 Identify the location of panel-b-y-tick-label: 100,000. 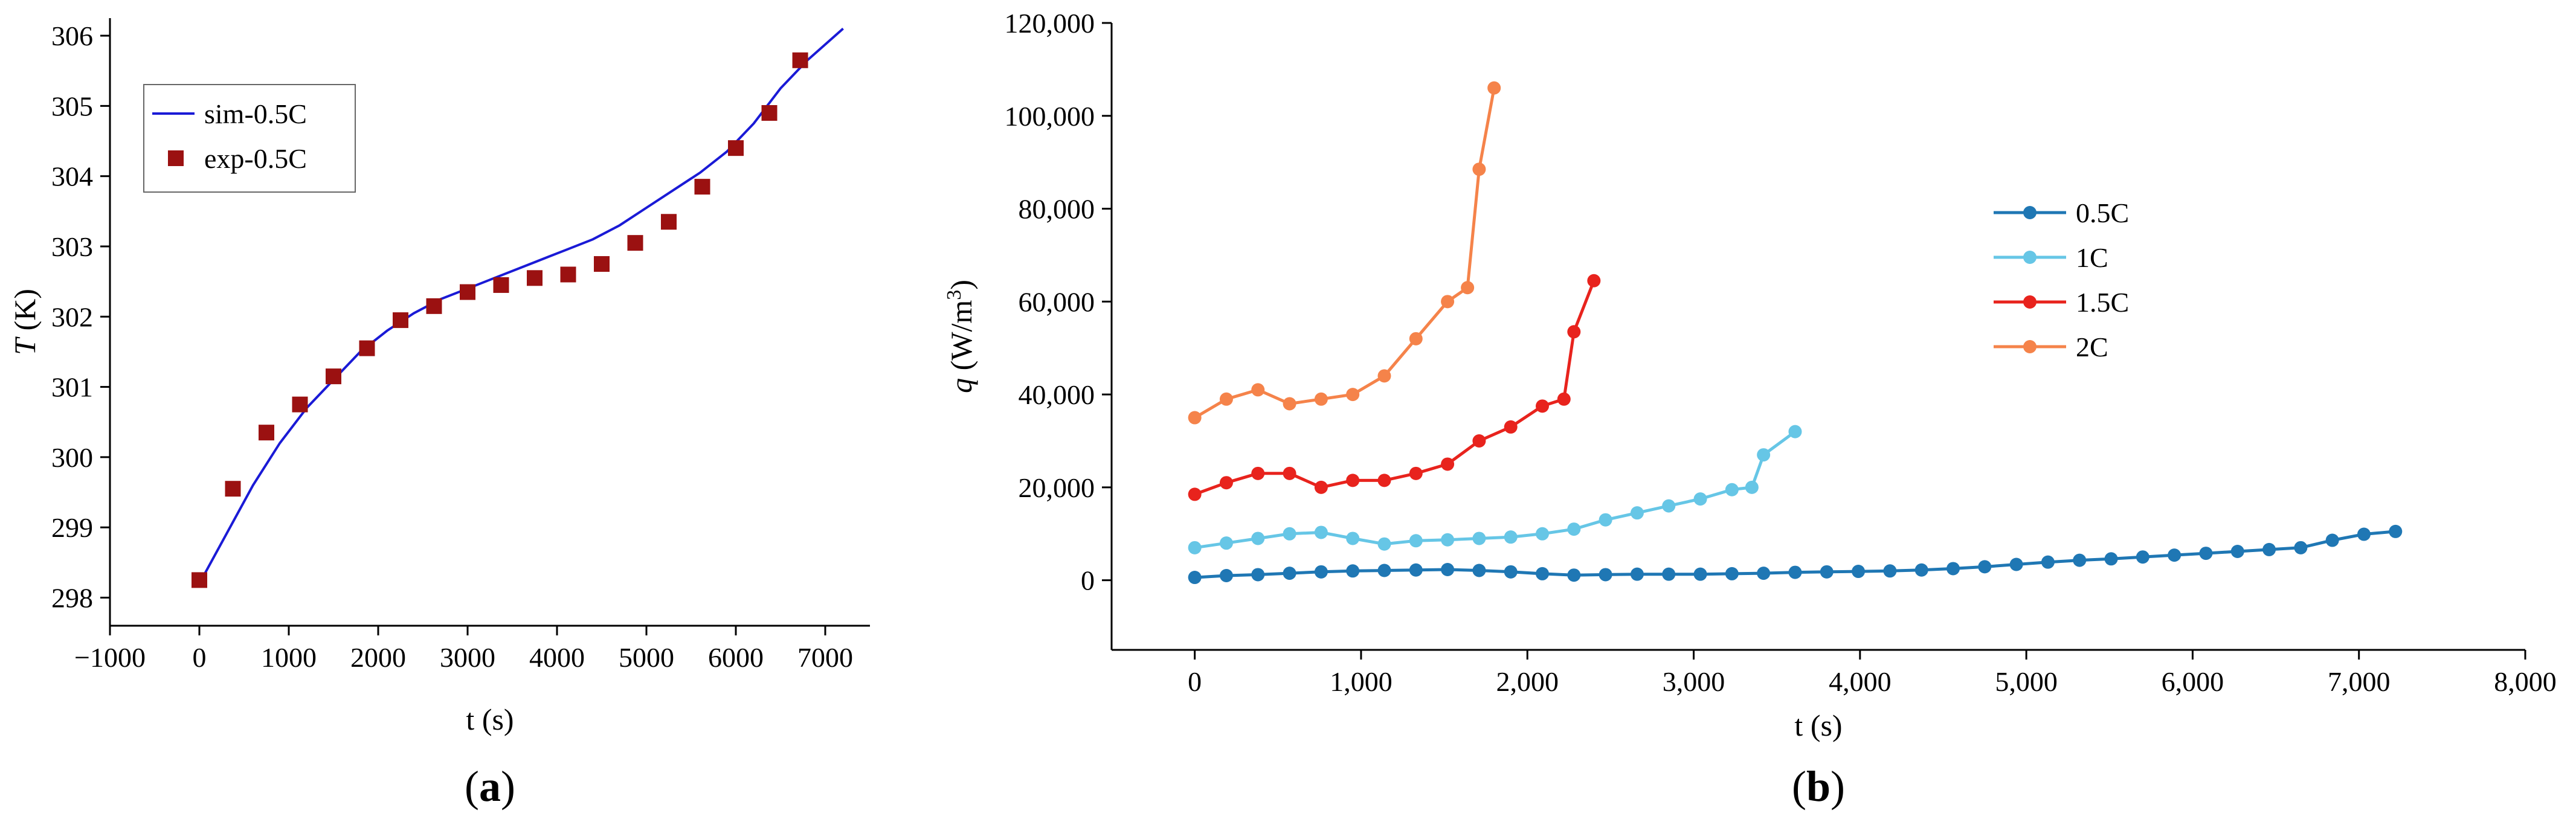
(1050, 116).